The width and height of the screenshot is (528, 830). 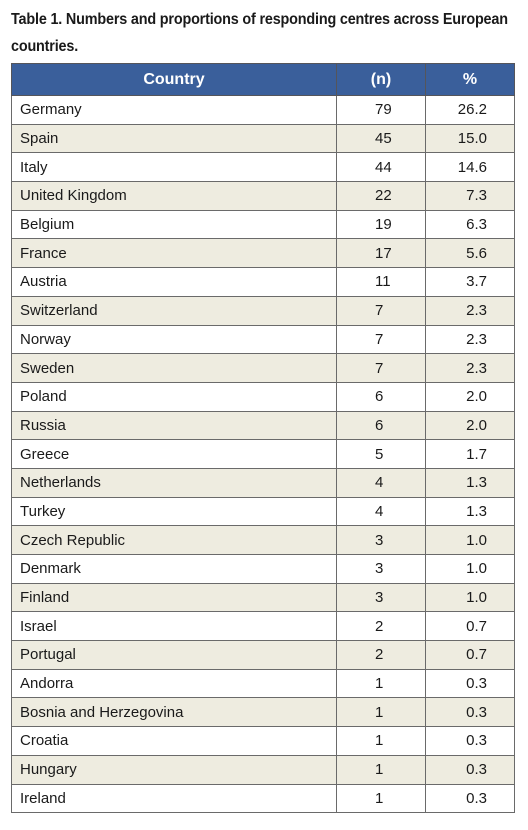 I want to click on cell-country: Croatia, so click(x=174, y=741).